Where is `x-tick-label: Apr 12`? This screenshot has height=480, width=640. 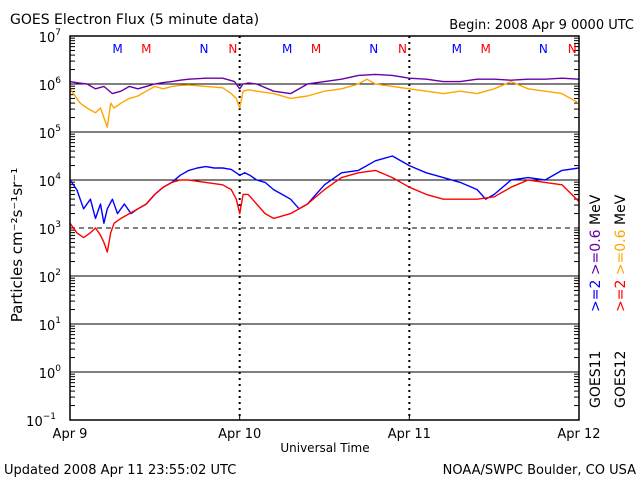 x-tick-label: Apr 12 is located at coordinates (578, 434).